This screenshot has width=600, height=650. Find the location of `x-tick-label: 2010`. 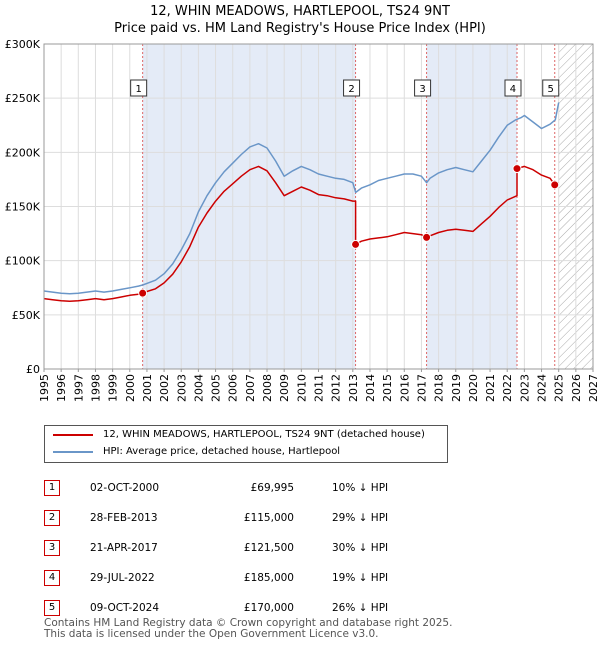

x-tick-label: 2010 is located at coordinates (301, 388).